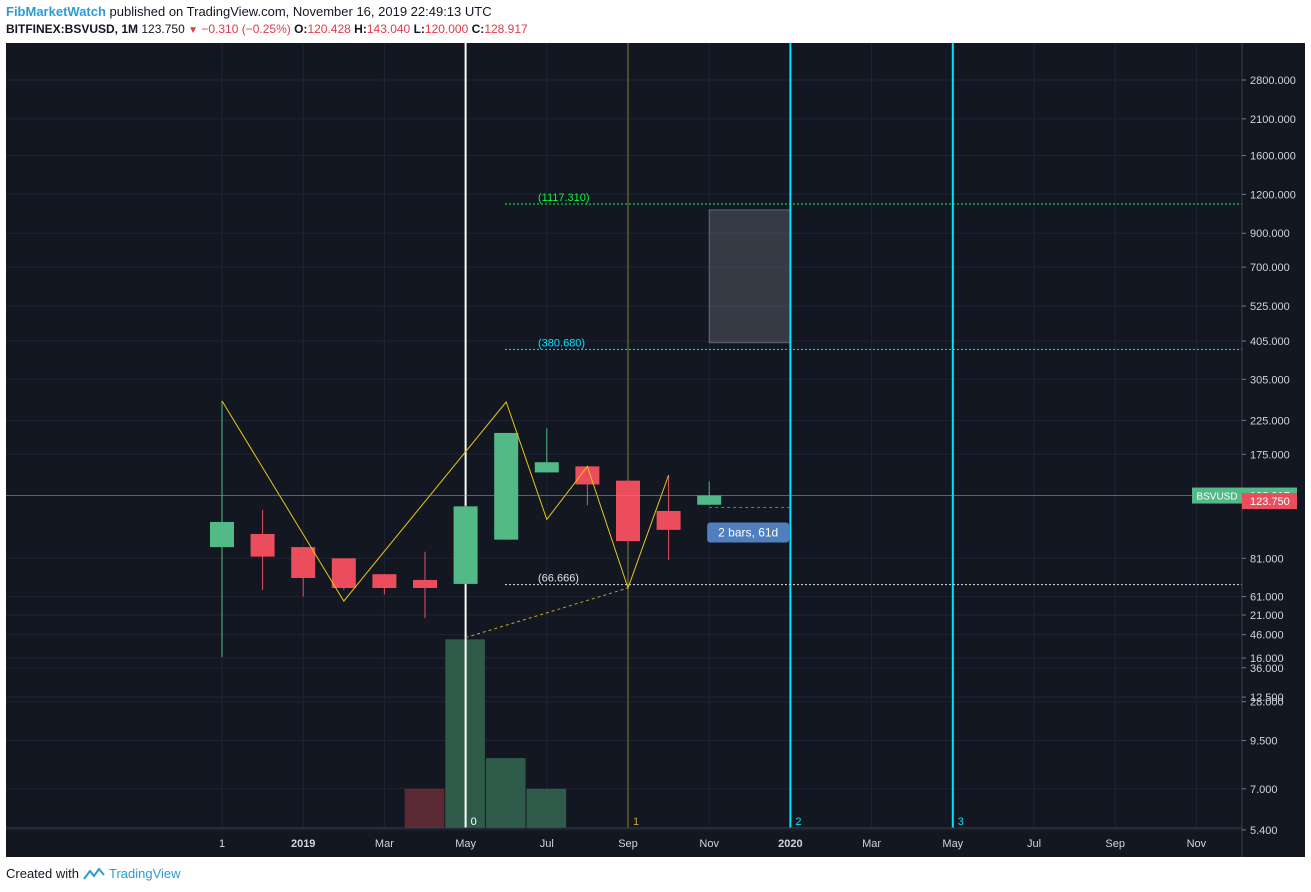 Image resolution: width=1311 pixels, height=892 pixels. Describe the element at coordinates (1273, 120) in the screenshot. I see `price-tick-label: 2100.000` at that location.